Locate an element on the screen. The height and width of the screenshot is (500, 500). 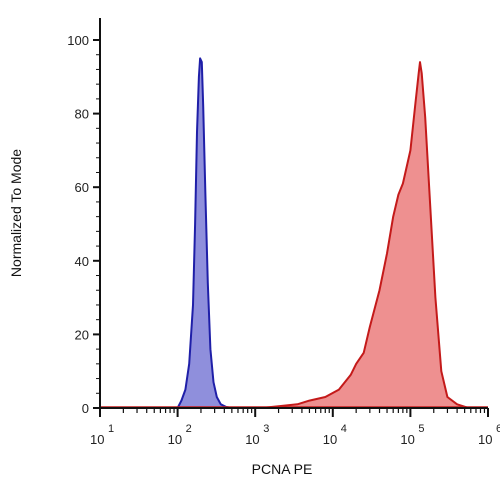
x-tick-exponent: 6 is located at coordinates (498, 429).